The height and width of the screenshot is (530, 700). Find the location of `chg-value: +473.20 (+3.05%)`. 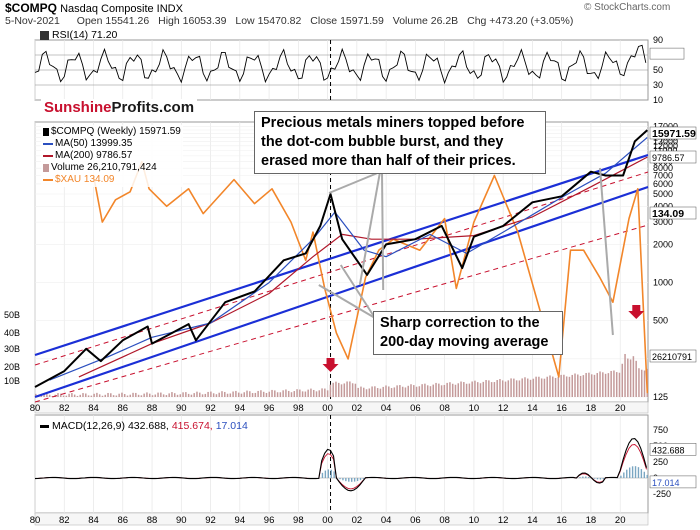

chg-value: +473.20 (+3.05%) is located at coordinates (531, 21).